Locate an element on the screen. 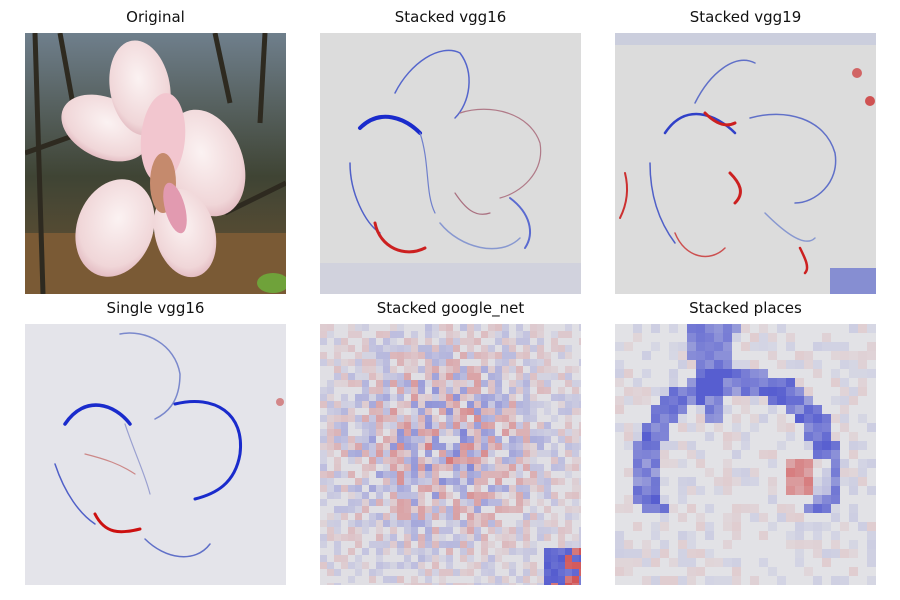 This screenshot has height=600, width=900. original-photo is located at coordinates (155, 163).